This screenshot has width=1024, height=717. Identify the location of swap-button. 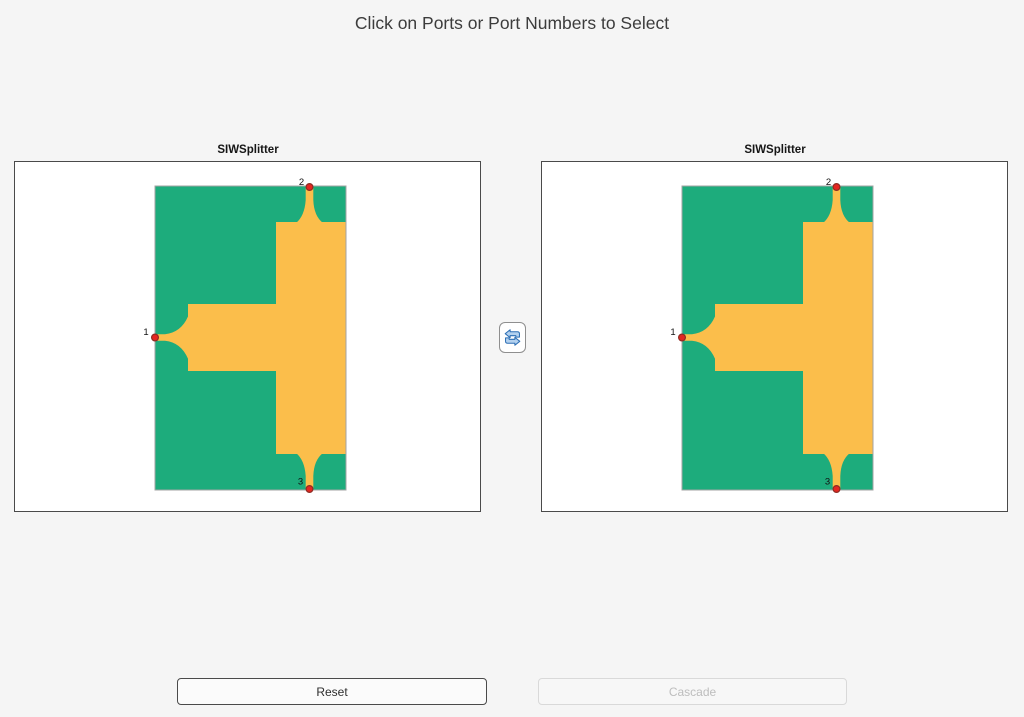
(512, 337).